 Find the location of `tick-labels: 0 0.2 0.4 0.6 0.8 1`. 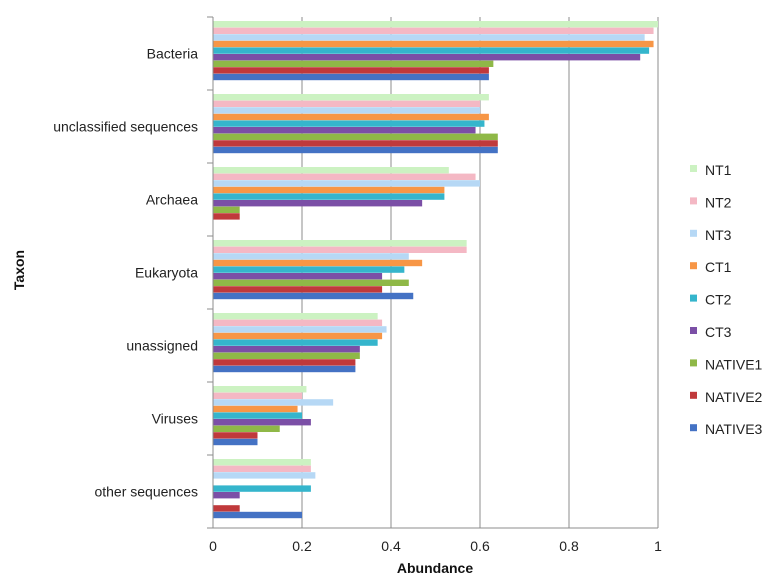

tick-labels: 0 0.2 0.4 0.6 0.8 1 is located at coordinates (435, 546).